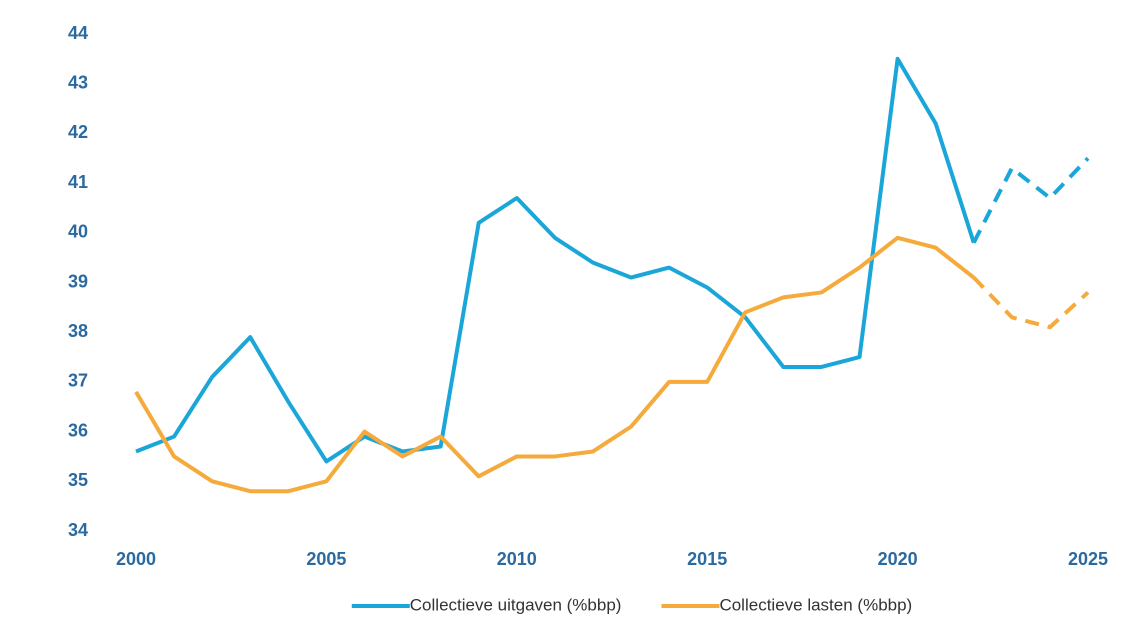 This screenshot has width=1135, height=620. I want to click on legend-label: Collectieve uitgaven (%bbp), so click(516, 604).